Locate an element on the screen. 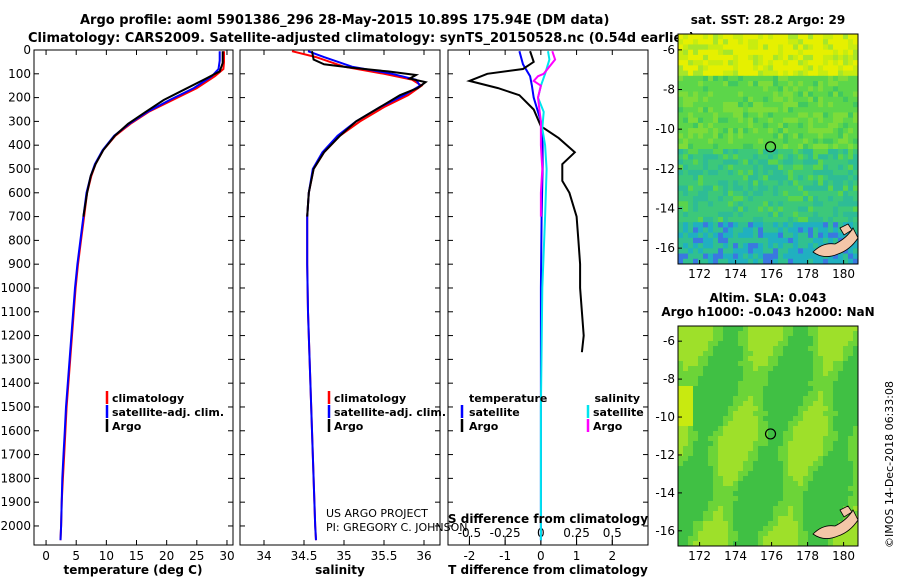 This screenshot has width=900, height=580. lat-tick-label: -16 is located at coordinates (665, 531).